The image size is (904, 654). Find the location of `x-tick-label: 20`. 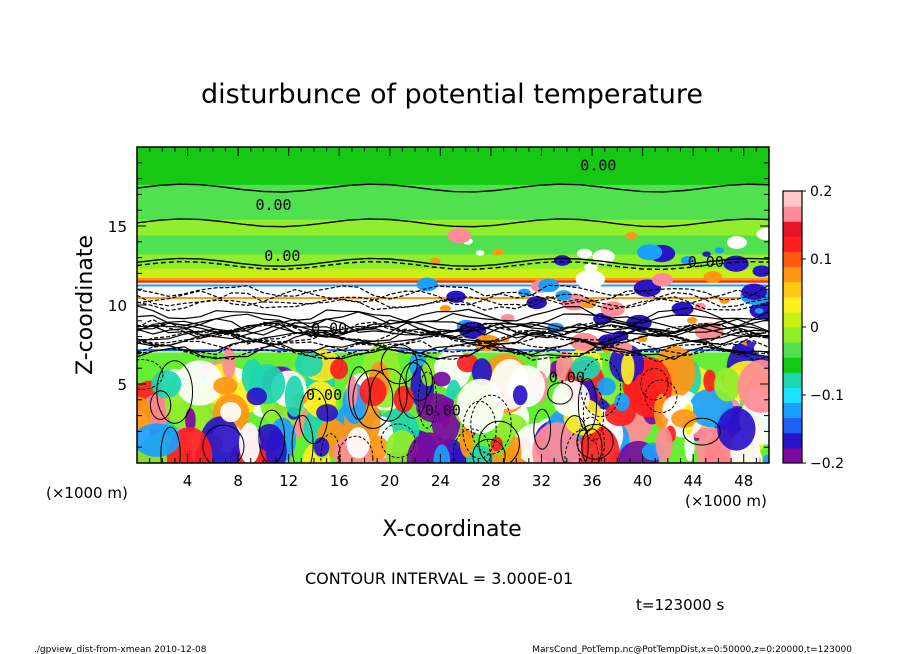

x-tick-label: 20 is located at coordinates (389, 481).